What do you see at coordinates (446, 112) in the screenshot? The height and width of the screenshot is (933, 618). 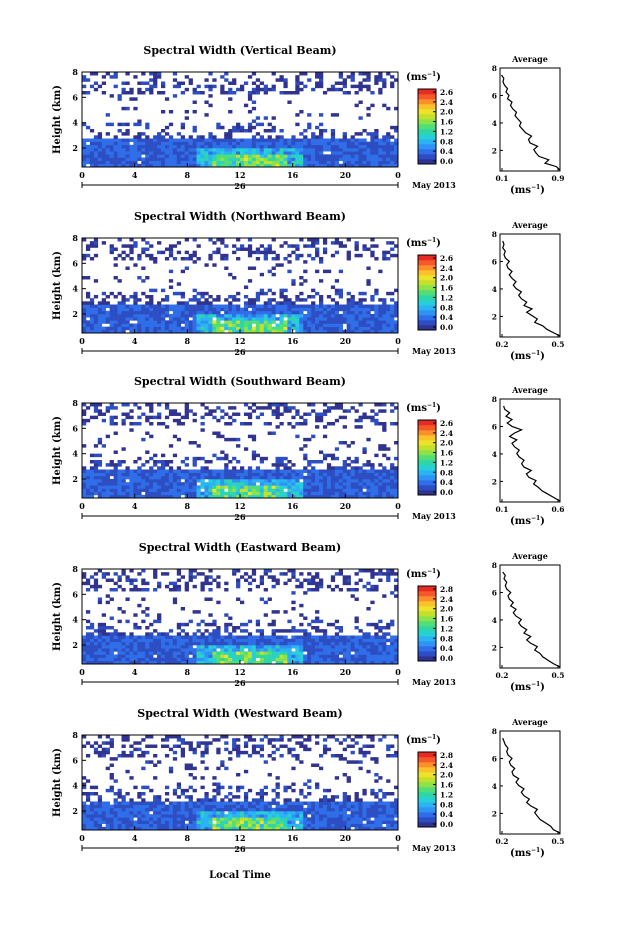 I see `colorbar-tick-label: 2.0` at bounding box center [446, 112].